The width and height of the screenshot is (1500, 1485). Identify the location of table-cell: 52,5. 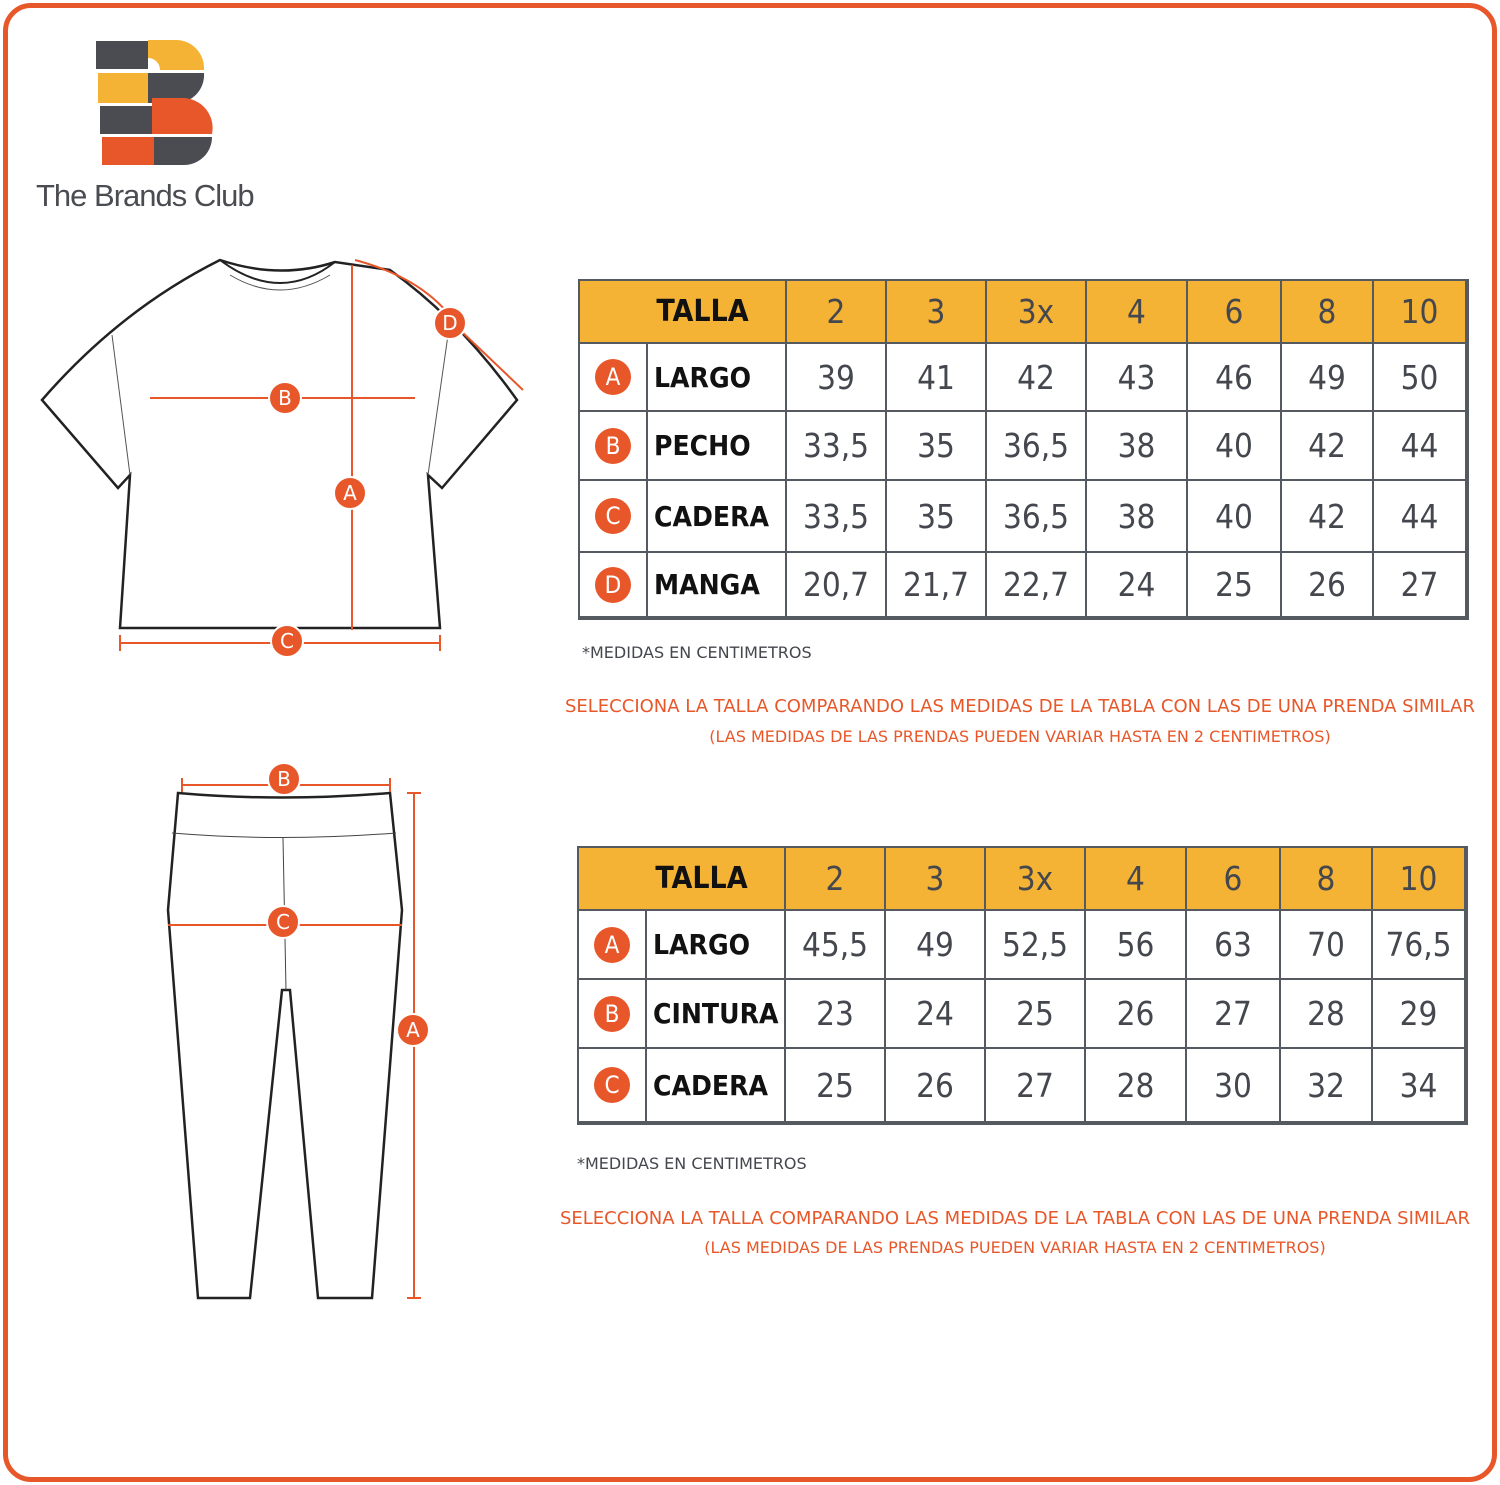
(1036, 945).